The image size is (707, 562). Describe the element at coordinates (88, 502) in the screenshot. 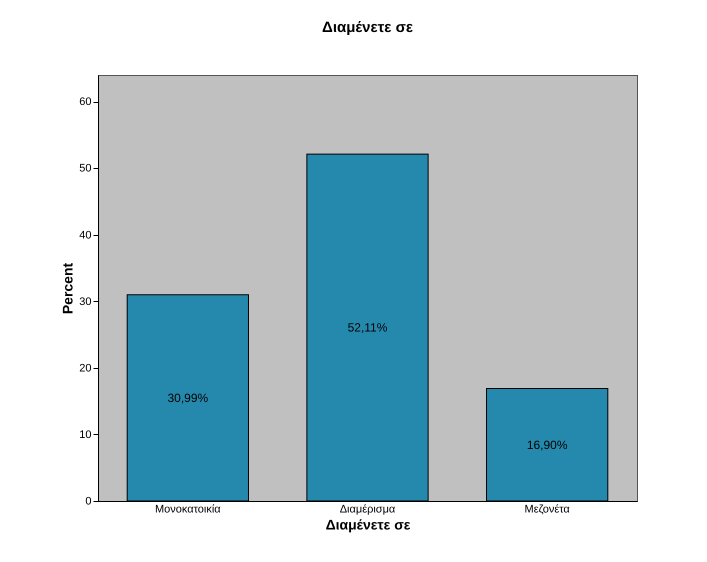

I see `y-tick-label: 0` at that location.